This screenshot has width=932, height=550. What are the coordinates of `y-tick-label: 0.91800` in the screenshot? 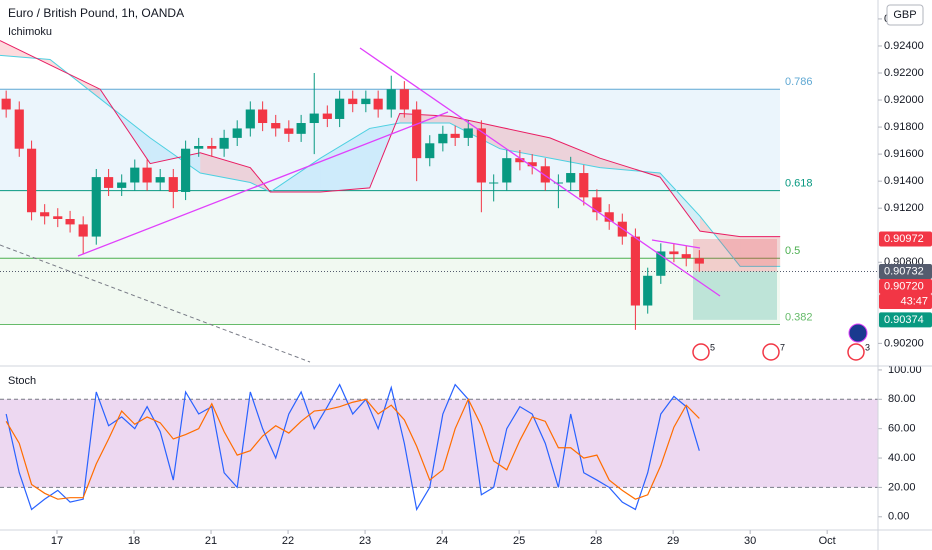 It's located at (904, 127).